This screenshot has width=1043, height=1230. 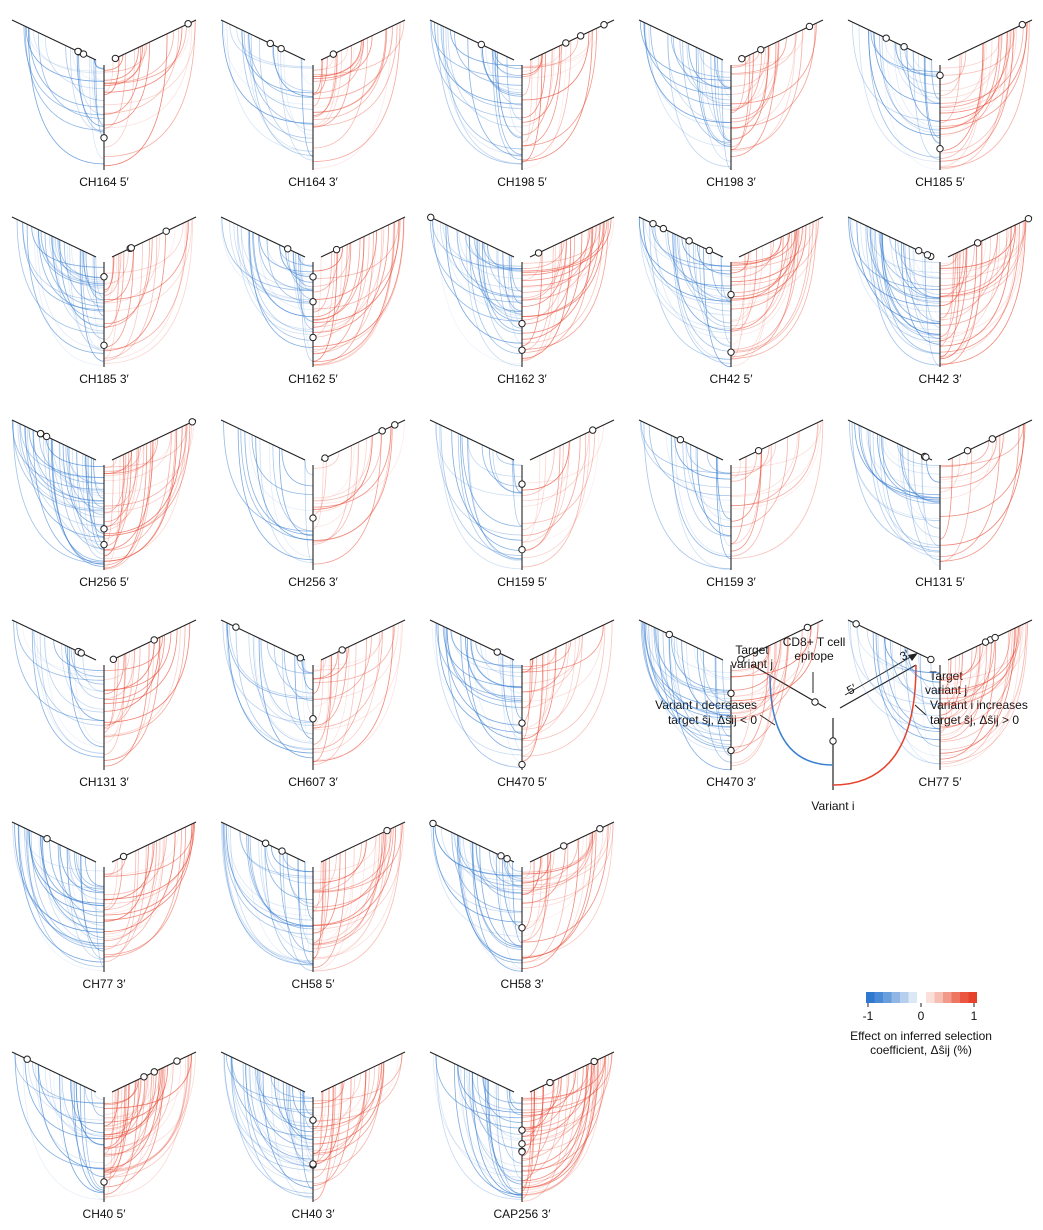 I want to click on panel-label: CH256 3′, so click(x=313, y=582).